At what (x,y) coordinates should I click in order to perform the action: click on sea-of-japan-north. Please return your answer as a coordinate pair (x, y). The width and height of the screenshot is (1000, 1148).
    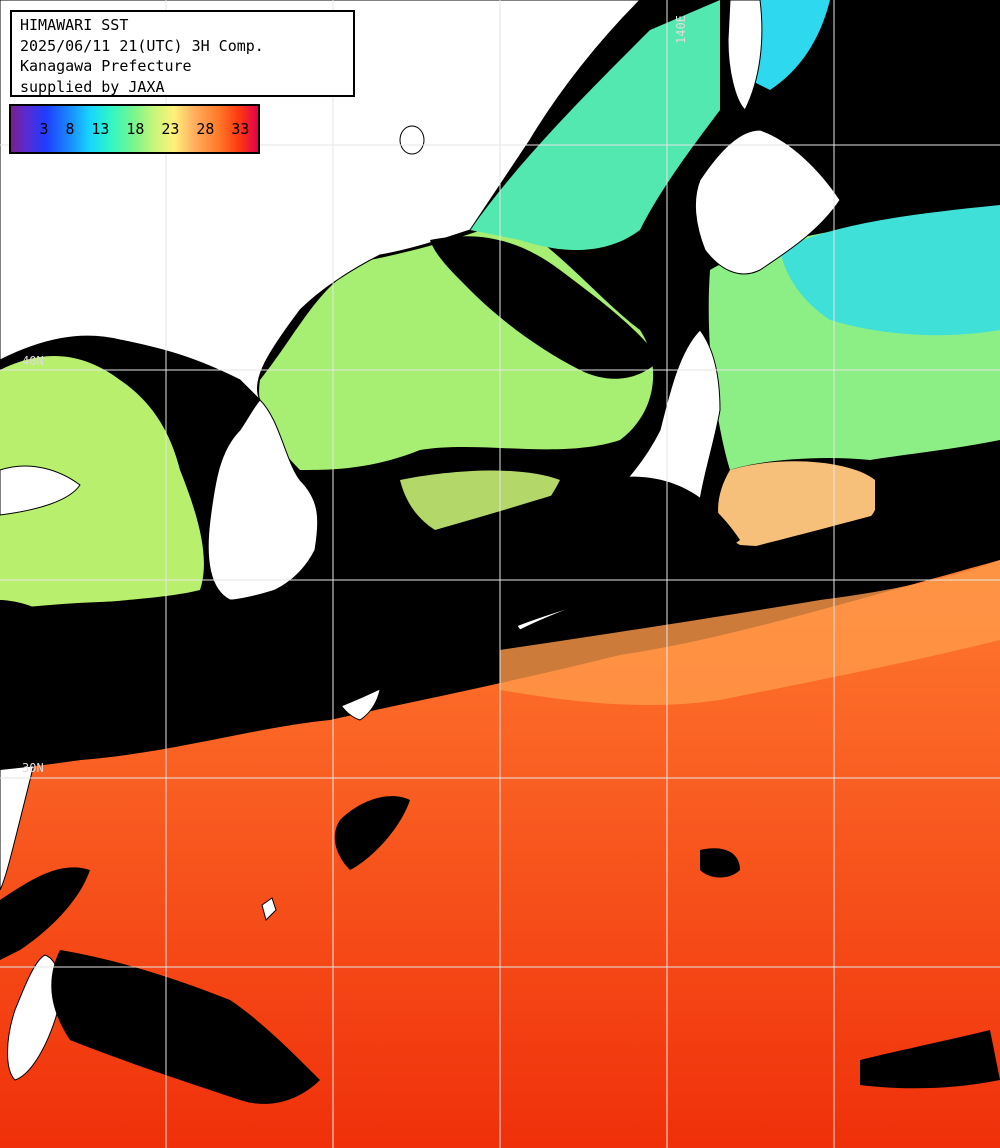
    Looking at the image, I should click on (595, 125).